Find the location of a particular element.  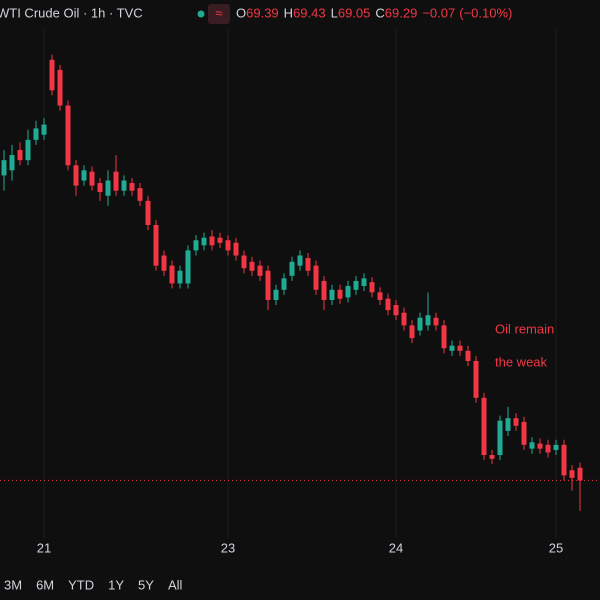

ohlc-value: 69.39 is located at coordinates (262, 12).